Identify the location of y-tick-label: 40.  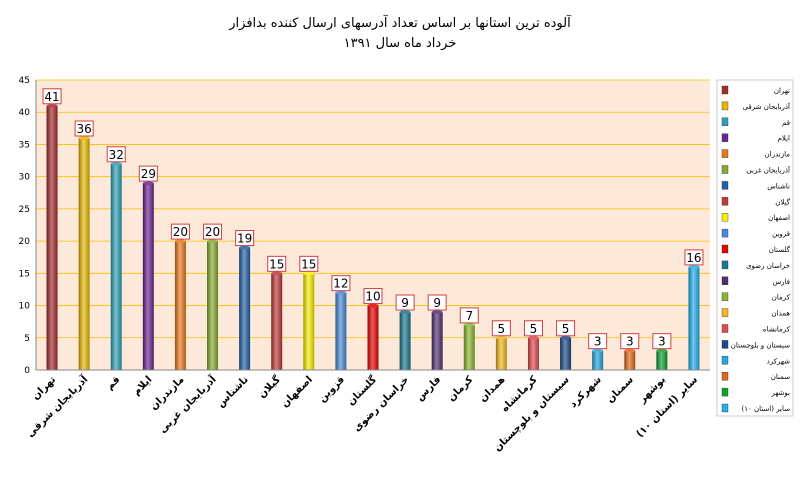
(25, 113).